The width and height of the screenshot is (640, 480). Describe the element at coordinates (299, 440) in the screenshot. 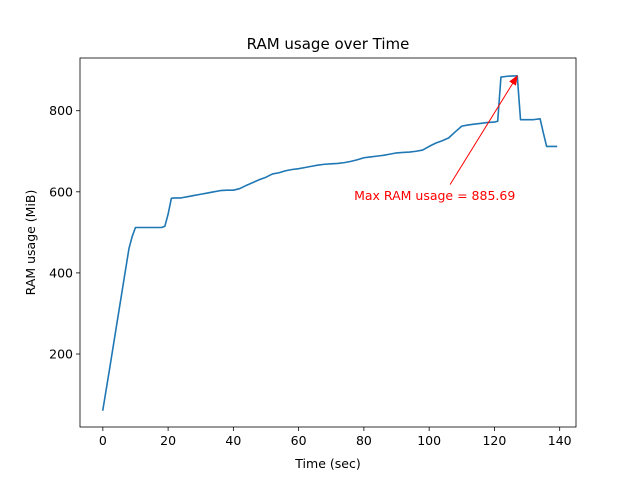

I see `x-tick-label: 60` at that location.